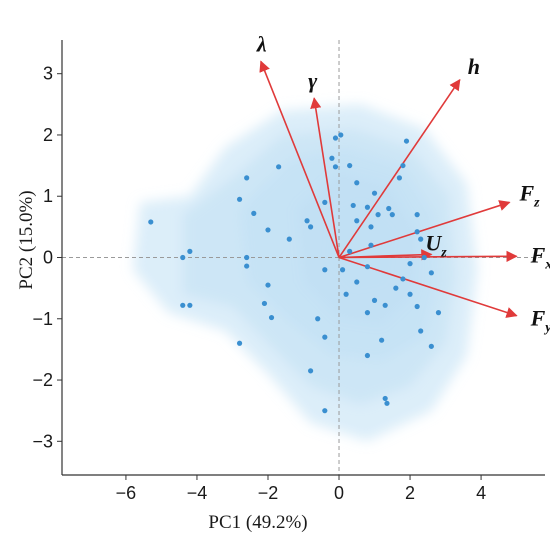  What do you see at coordinates (42, 380) in the screenshot?
I see `y-tick-label: −2` at bounding box center [42, 380].